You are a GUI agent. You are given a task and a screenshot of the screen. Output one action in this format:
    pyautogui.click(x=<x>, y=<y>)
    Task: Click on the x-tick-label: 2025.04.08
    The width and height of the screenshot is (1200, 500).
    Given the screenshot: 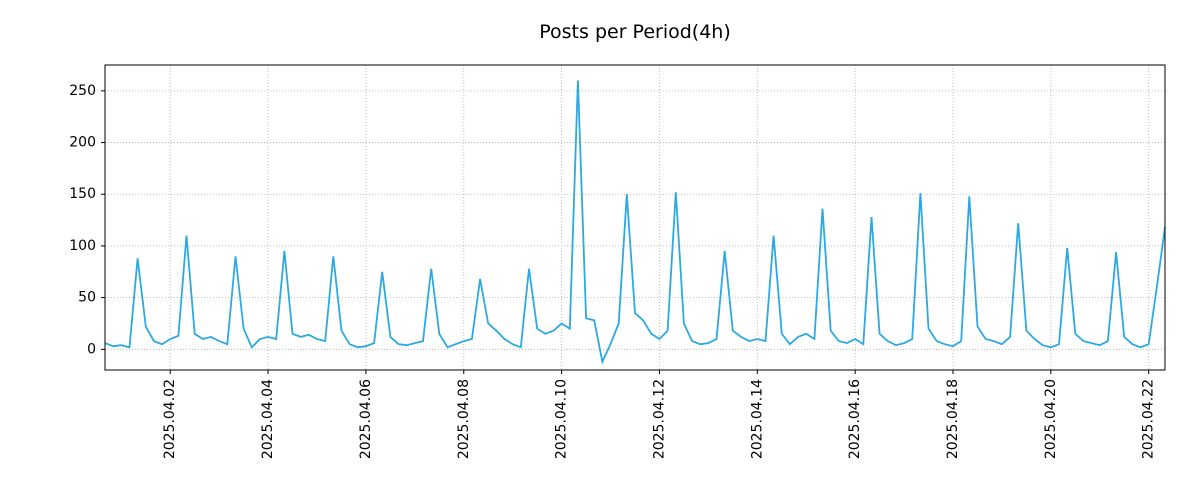 What is the action you would take?
    pyautogui.click(x=464, y=419)
    